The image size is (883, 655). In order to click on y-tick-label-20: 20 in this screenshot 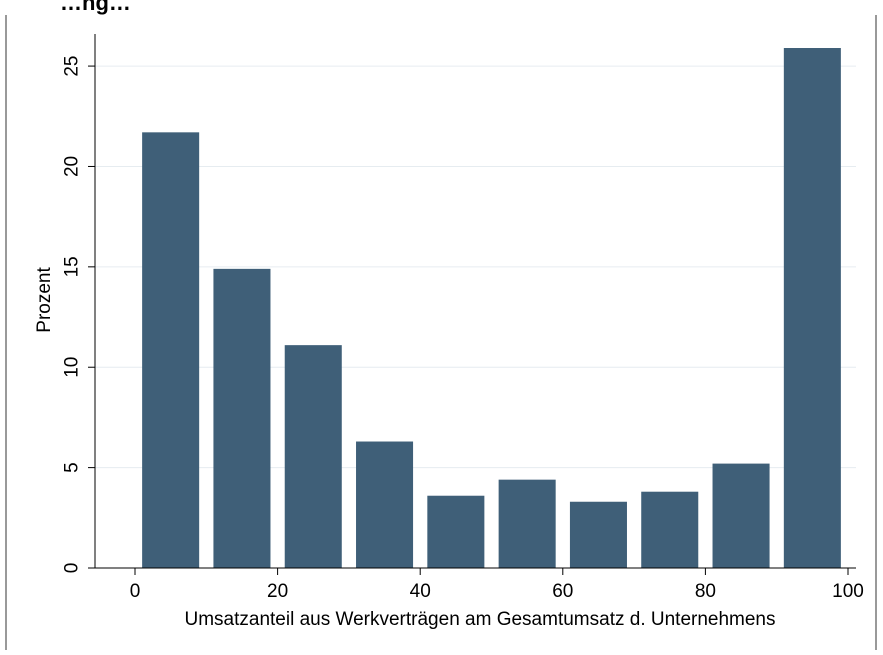, I will do `click(72, 166)`.